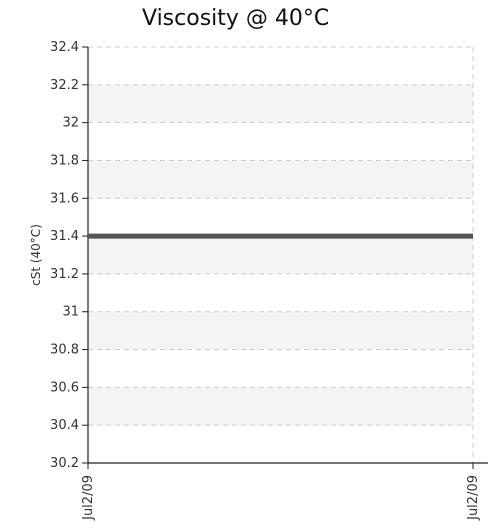 The width and height of the screenshot is (490, 528). What do you see at coordinates (64, 387) in the screenshot?
I see `y-tick-label: 30.6` at bounding box center [64, 387].